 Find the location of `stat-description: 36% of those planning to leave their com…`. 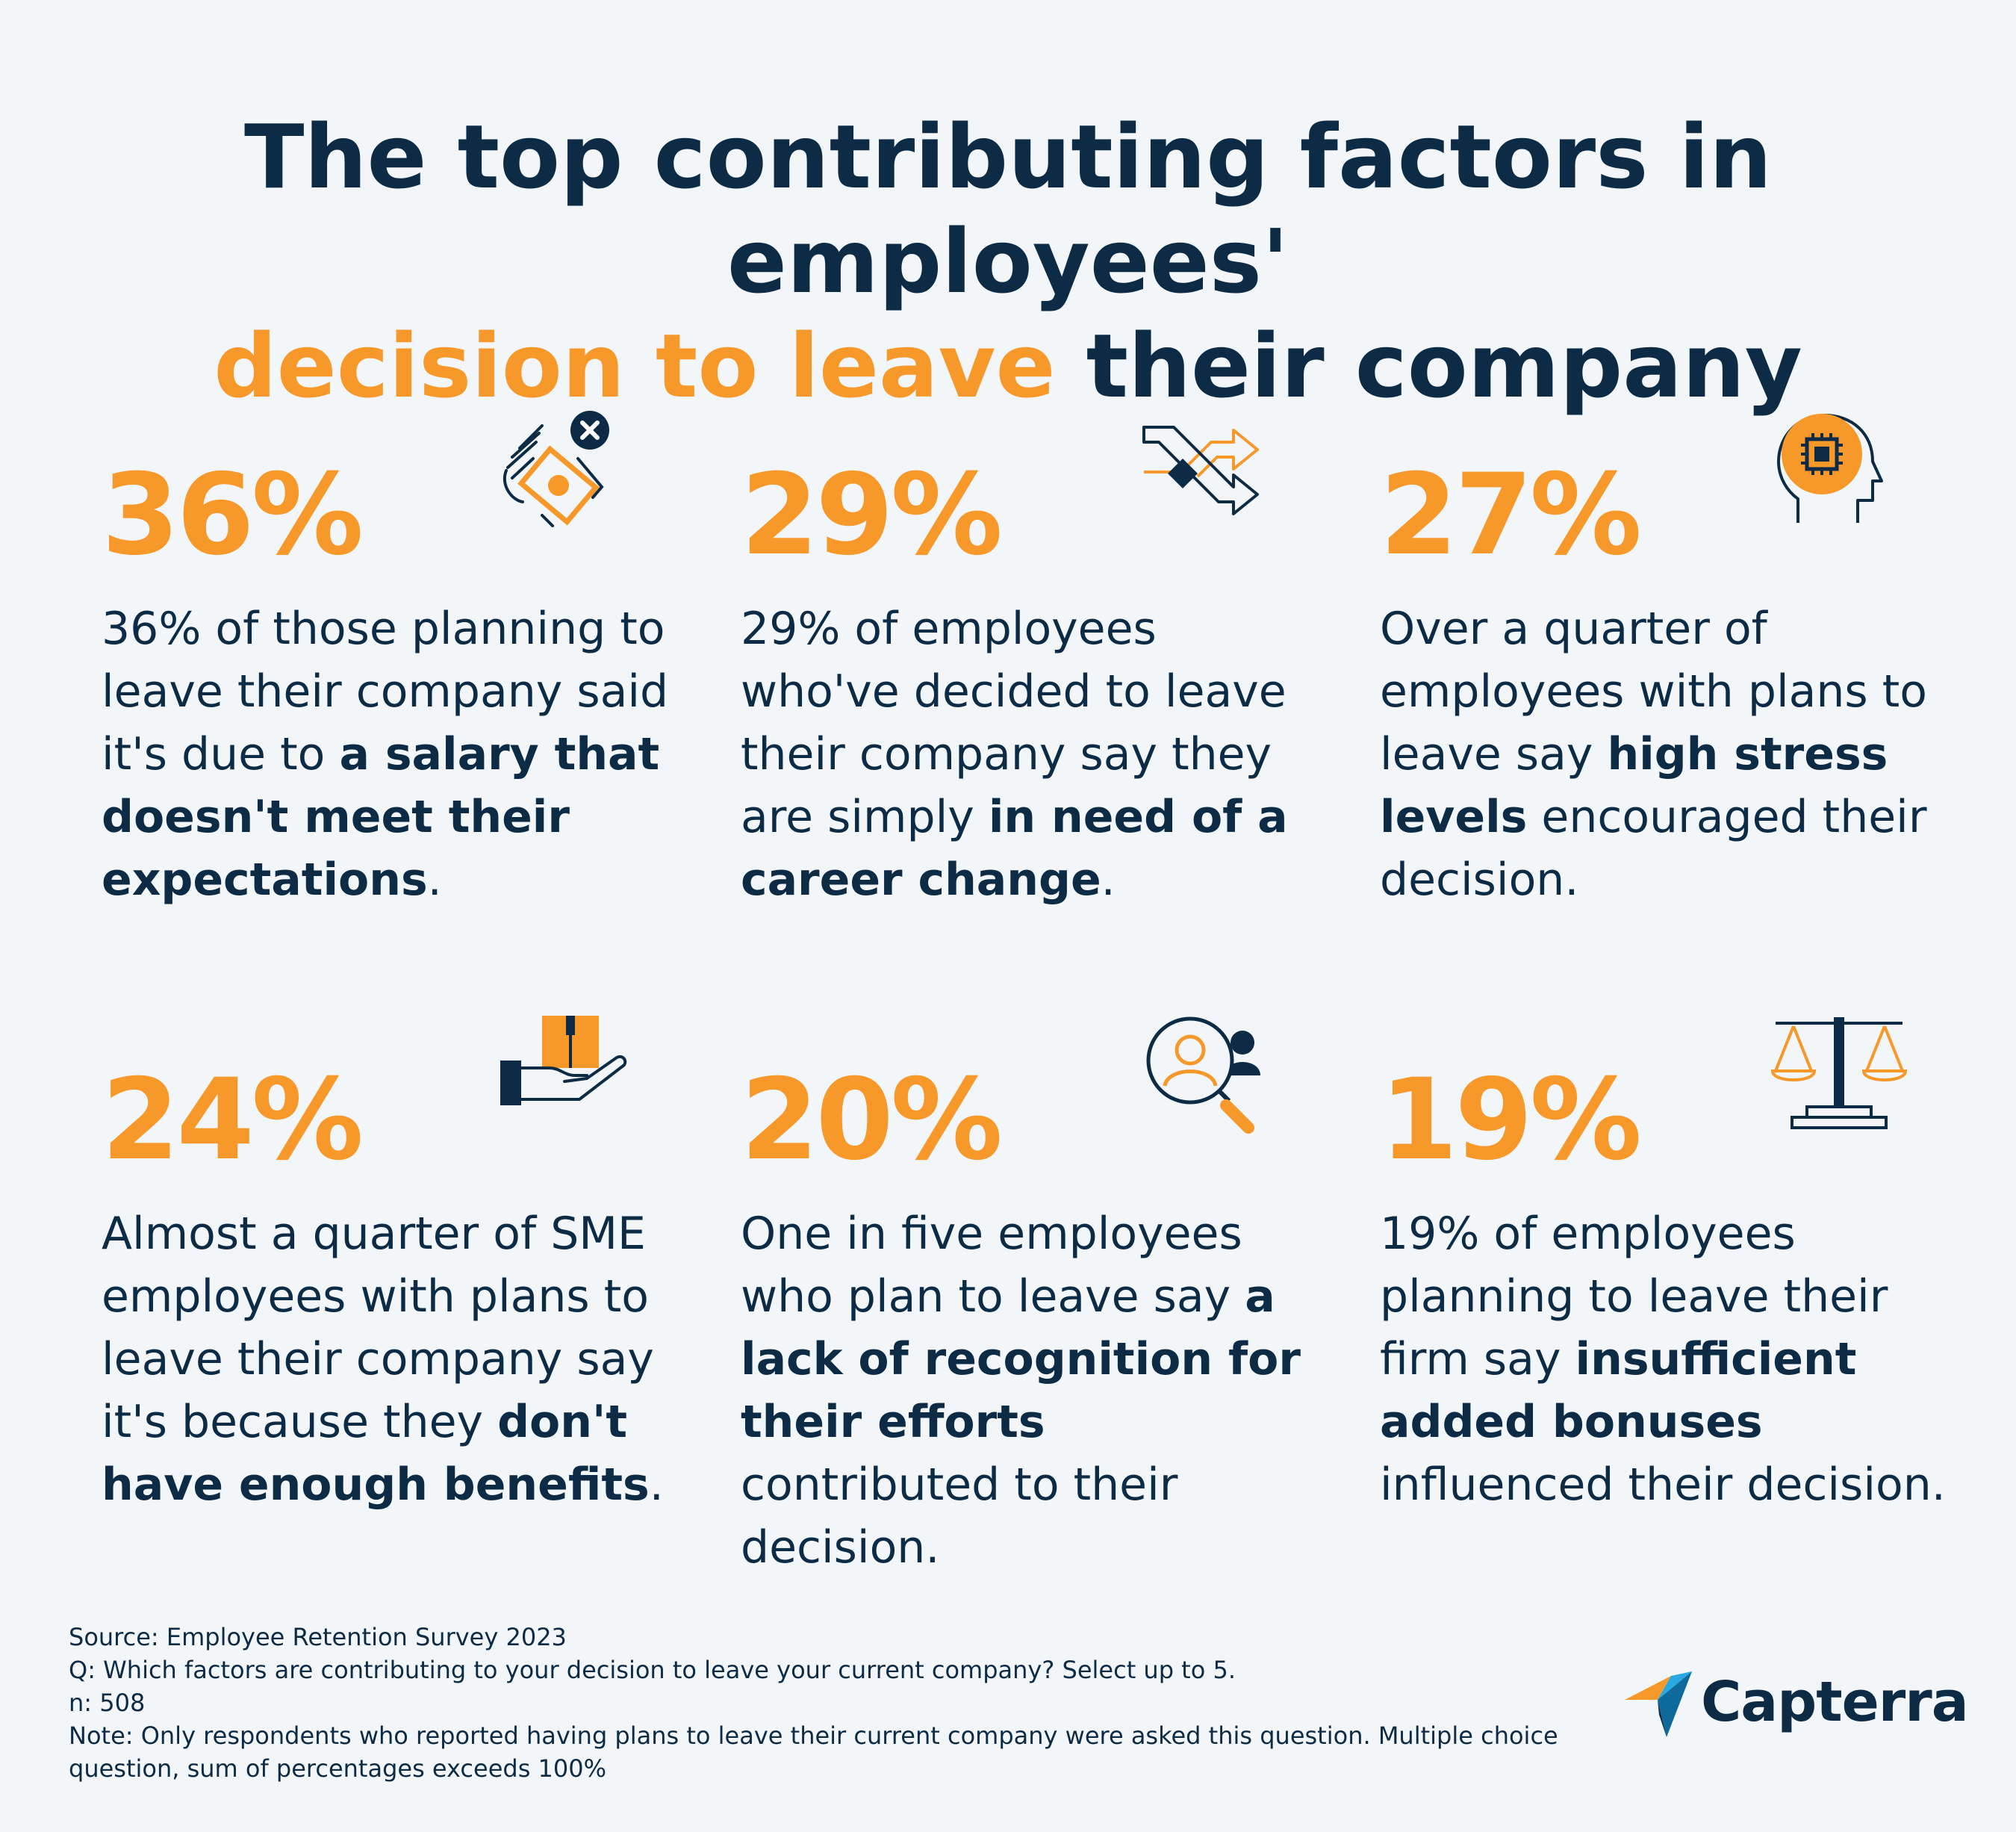

stat-description: 36% of those planning to leave their com… is located at coordinates (385, 754).